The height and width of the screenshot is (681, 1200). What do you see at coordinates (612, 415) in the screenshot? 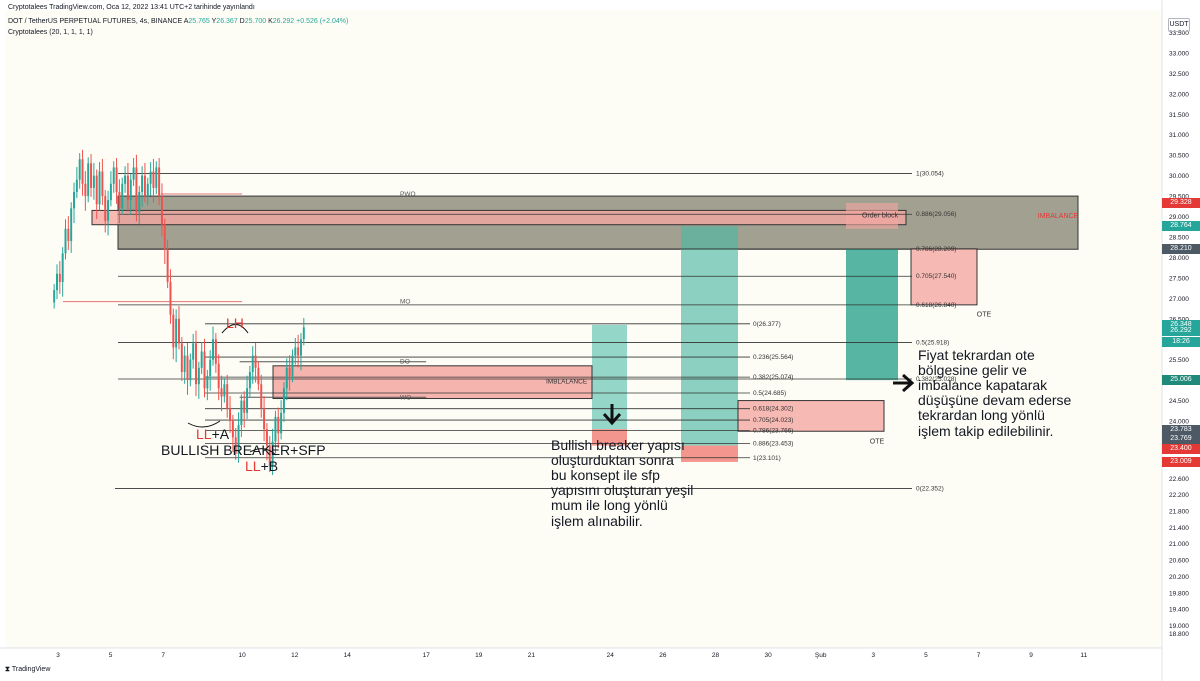
I see `down-arrow-icon` at bounding box center [612, 415].